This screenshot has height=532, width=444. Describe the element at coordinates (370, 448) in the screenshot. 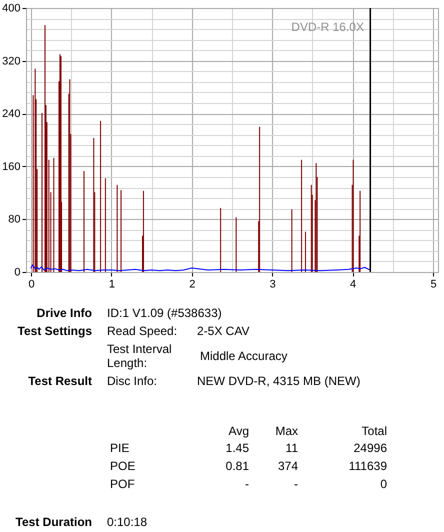

I see `text: 24996` at that location.